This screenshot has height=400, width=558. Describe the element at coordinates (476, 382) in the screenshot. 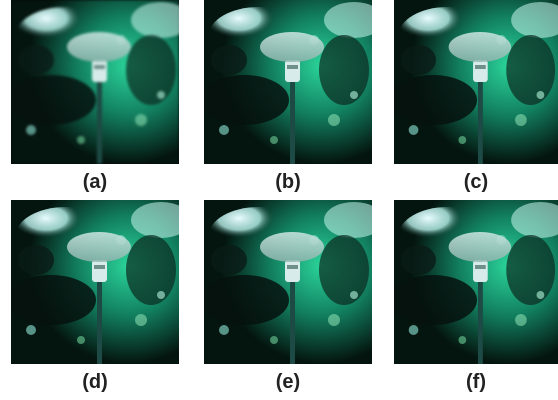

I see `panel-caption: (f)` at that location.